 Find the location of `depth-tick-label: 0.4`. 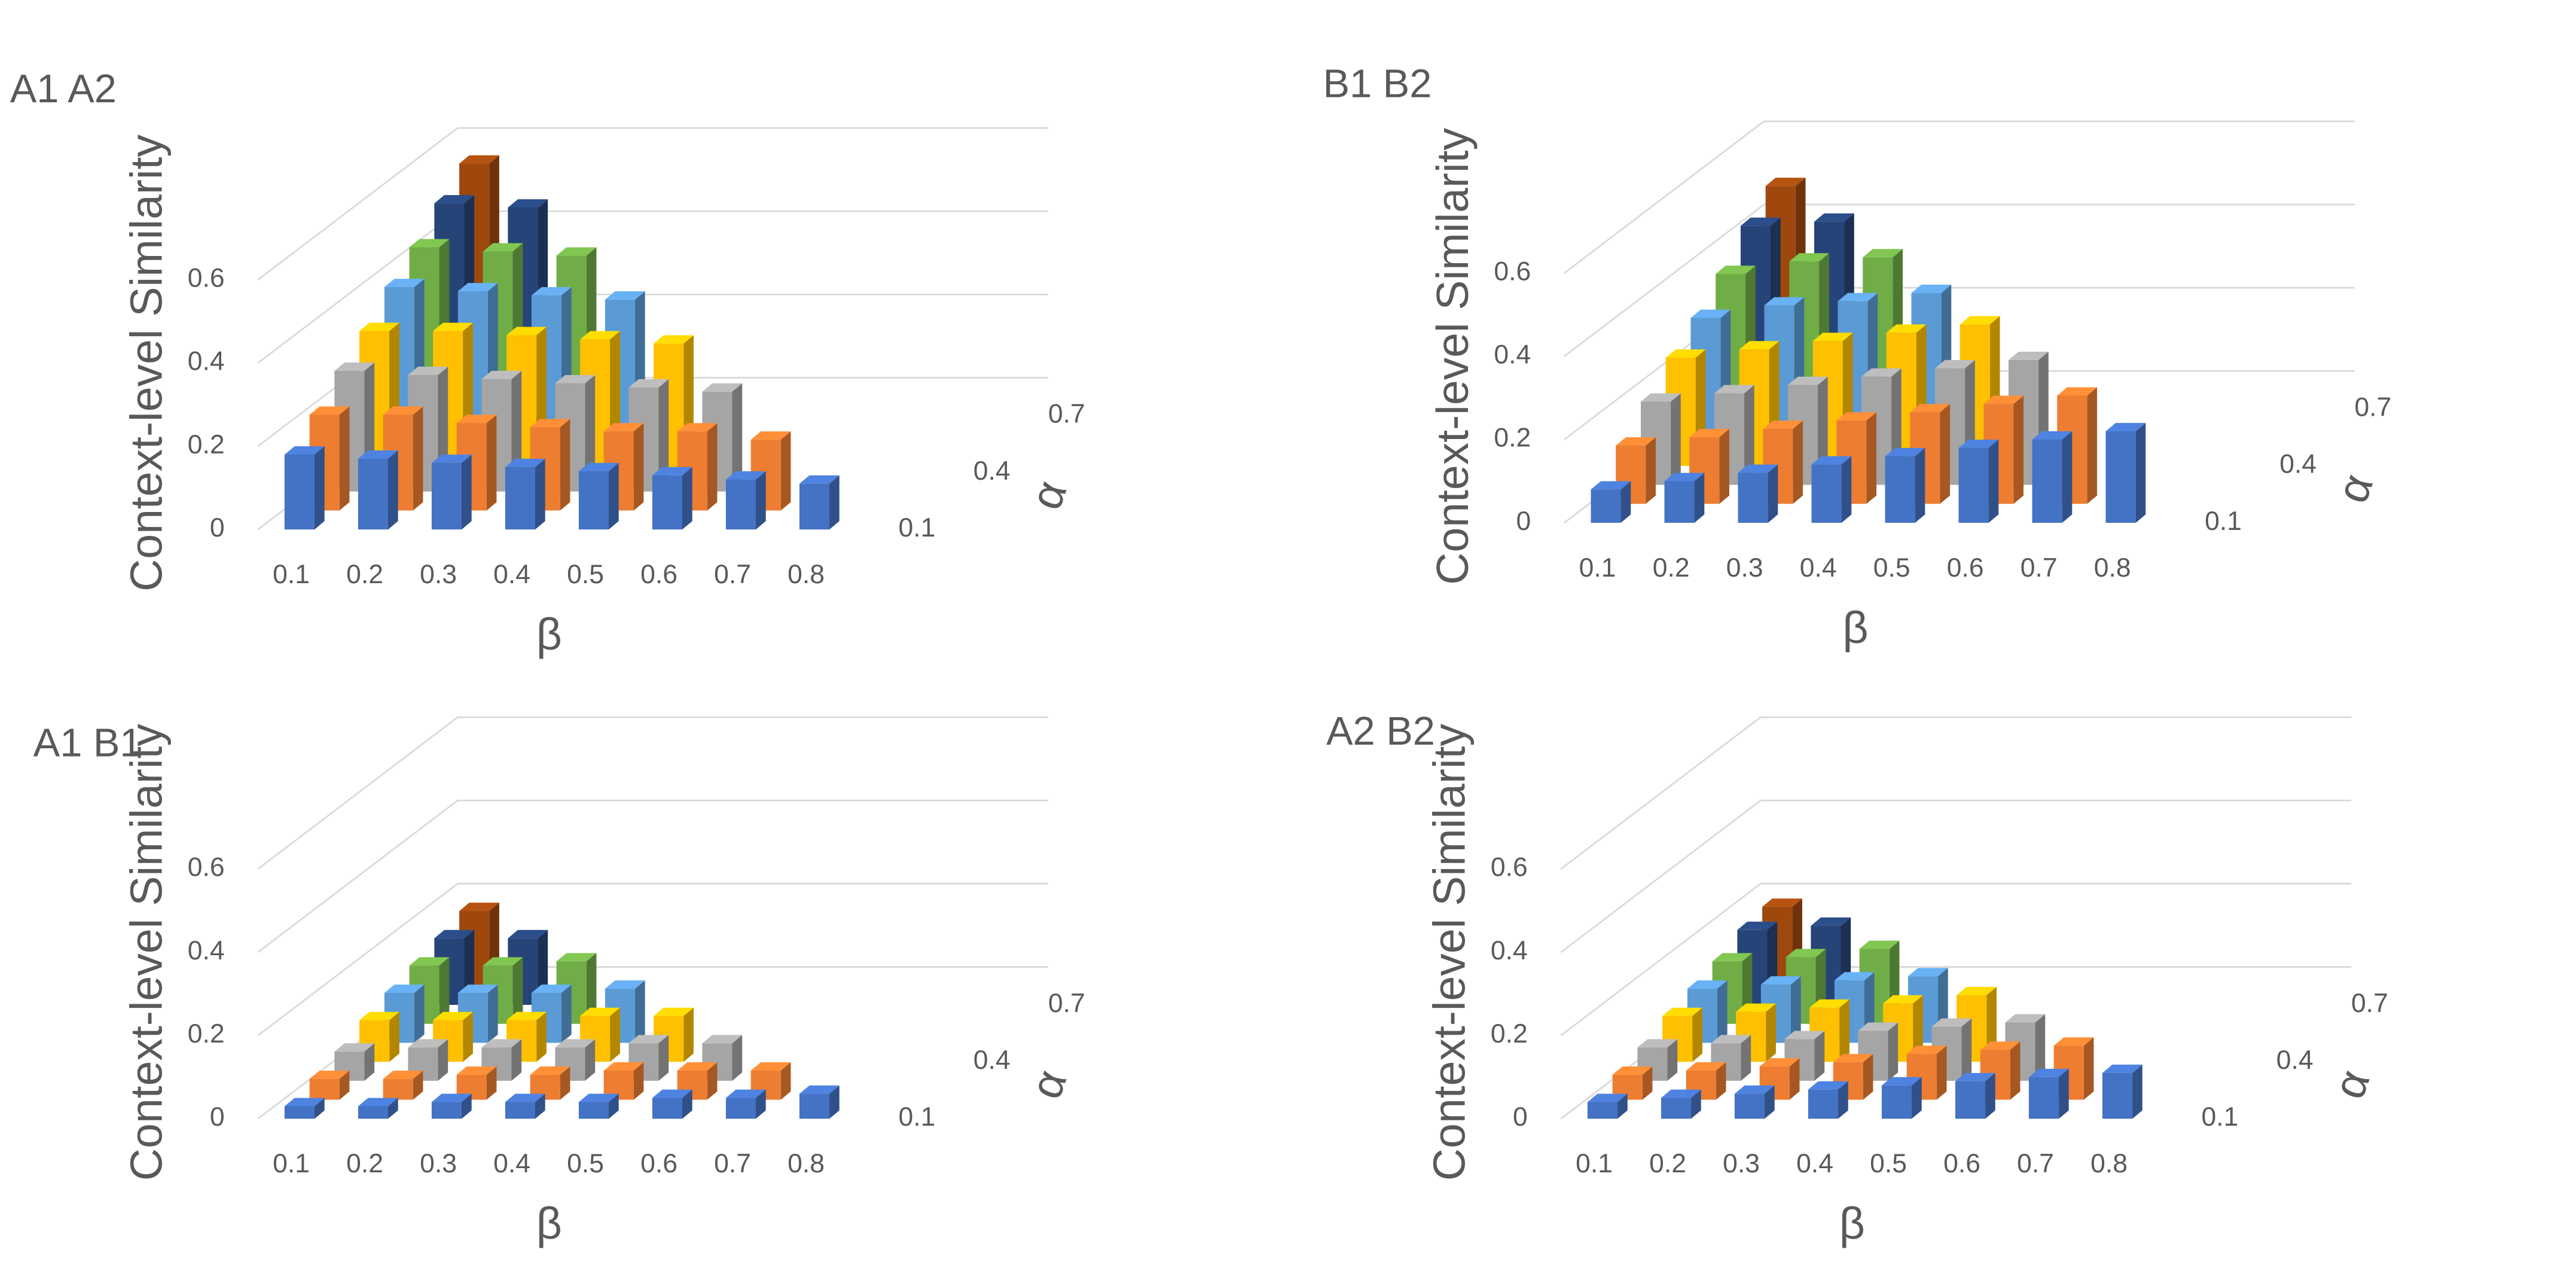

depth-tick-label: 0.4 is located at coordinates (992, 471).